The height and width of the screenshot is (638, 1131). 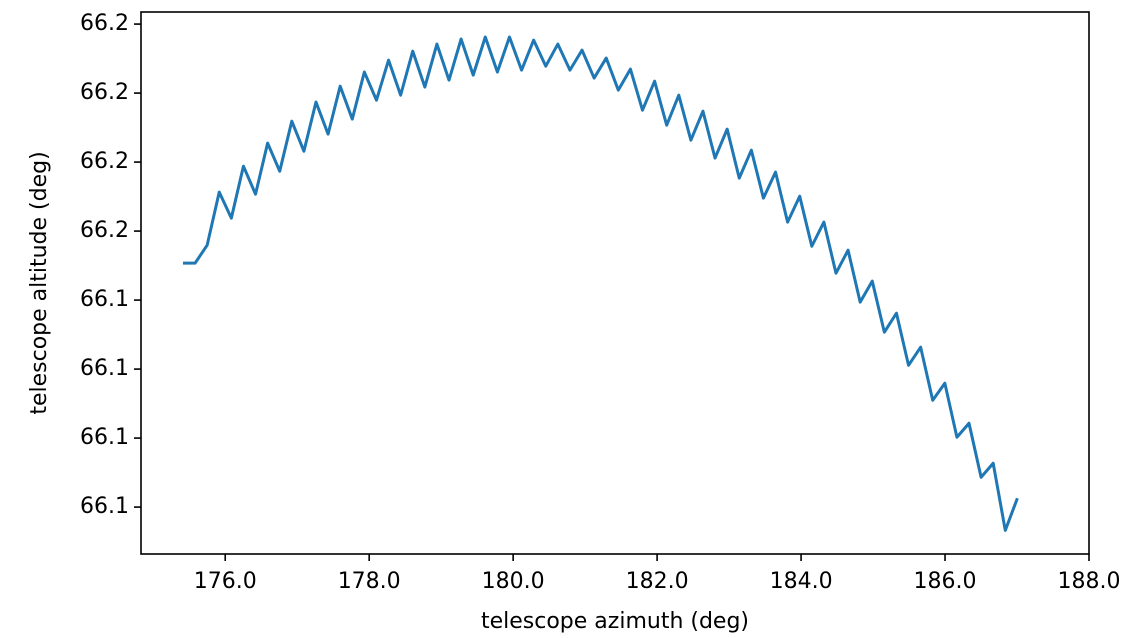 I want to click on x-tick-label: 184.0, so click(x=801, y=581).